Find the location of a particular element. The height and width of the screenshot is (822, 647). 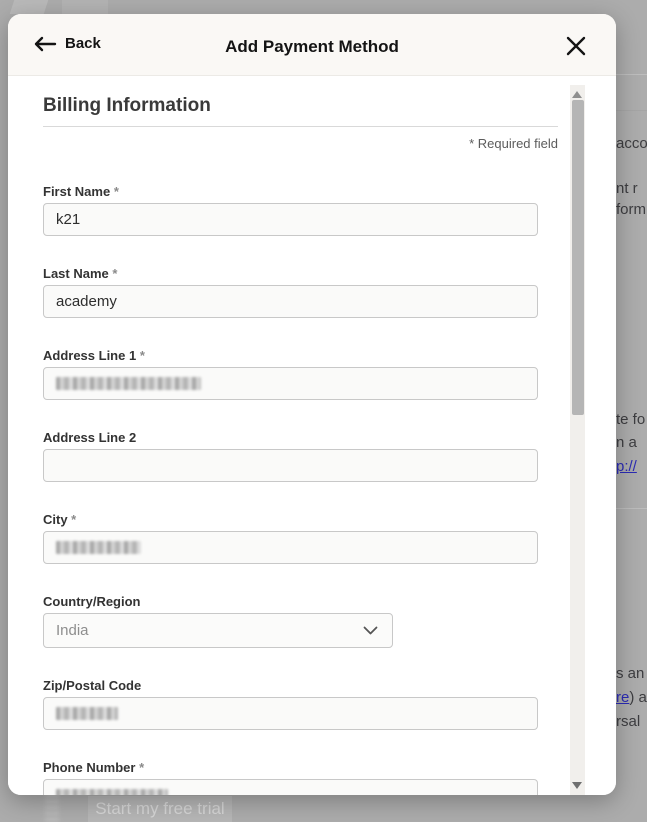

address-line-1-input is located at coordinates (290, 383).